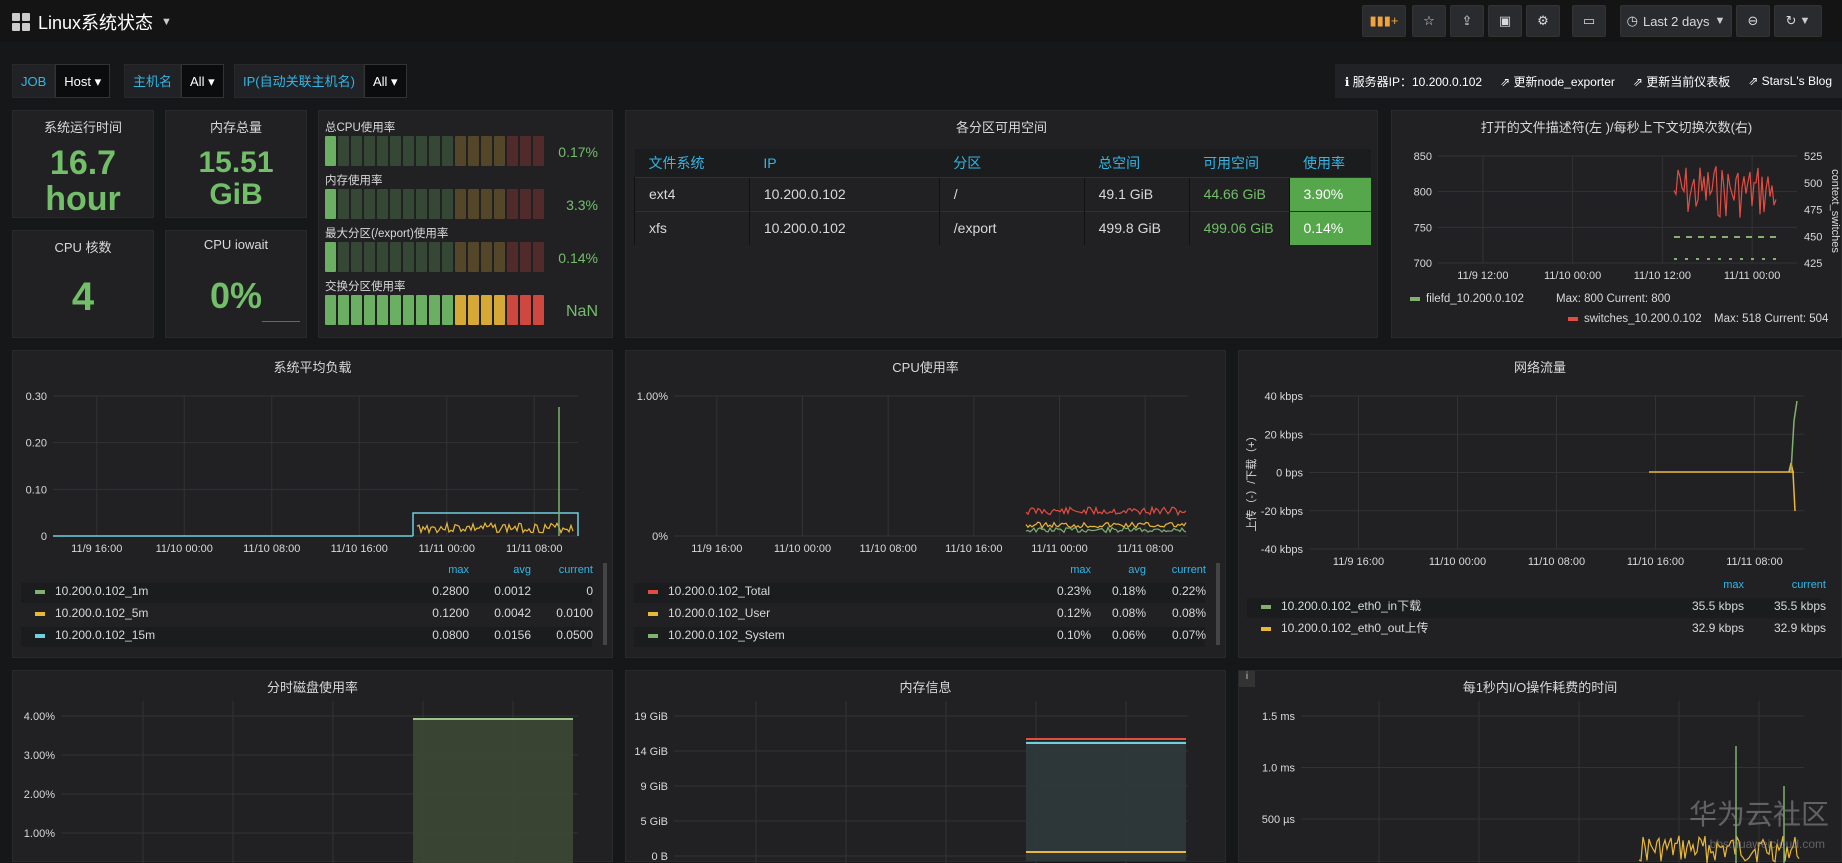 This screenshot has height=863, width=1842. I want to click on memory-total-value: 15.51, so click(236, 162).